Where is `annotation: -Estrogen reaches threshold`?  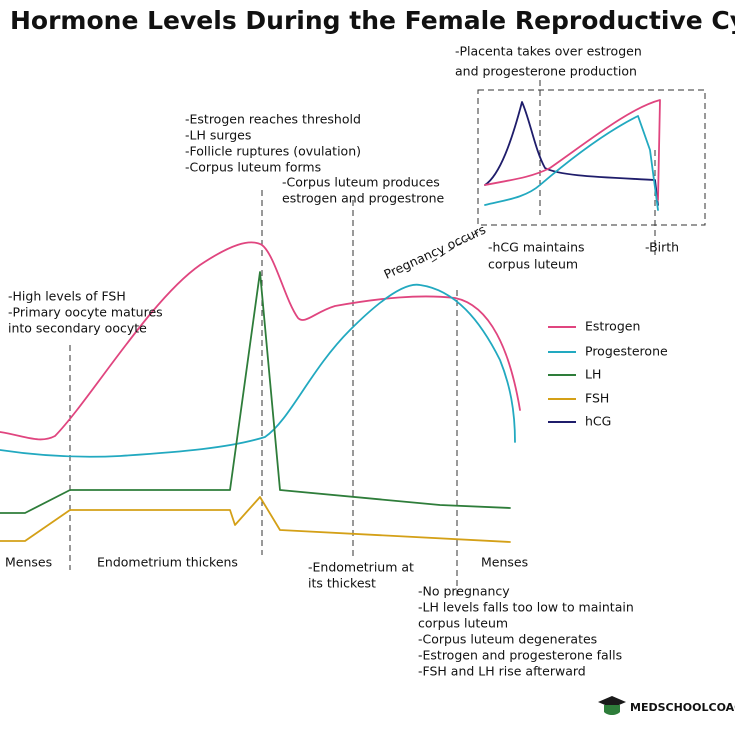
annotation: -Estrogen reaches threshold is located at coordinates (273, 119).